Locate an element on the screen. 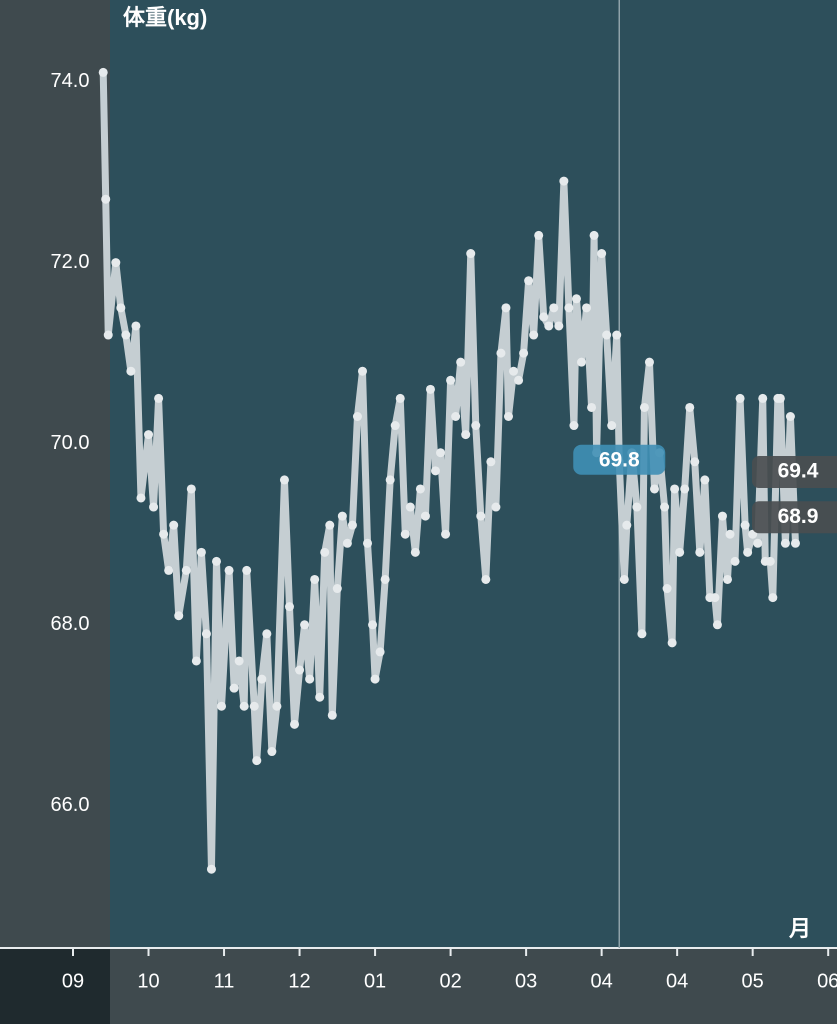 This screenshot has width=837, height=1024. x-tick-label: 06 is located at coordinates (827, 981).